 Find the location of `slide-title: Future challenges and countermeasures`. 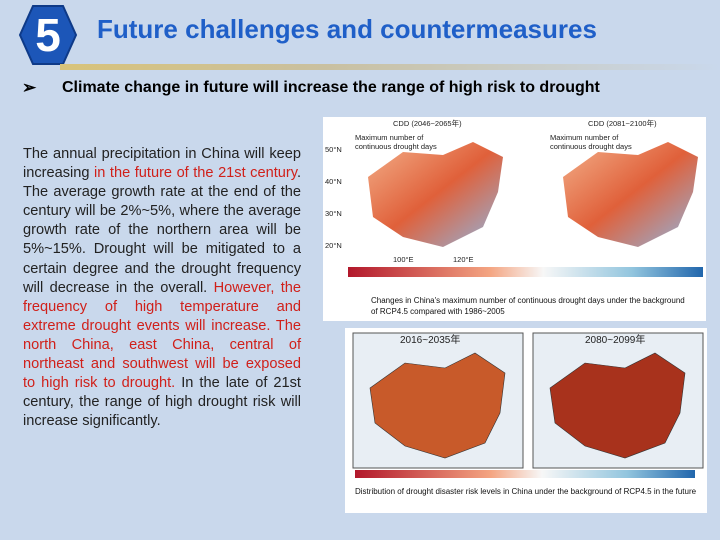

slide-title: Future challenges and countermeasures is located at coordinates (347, 29).